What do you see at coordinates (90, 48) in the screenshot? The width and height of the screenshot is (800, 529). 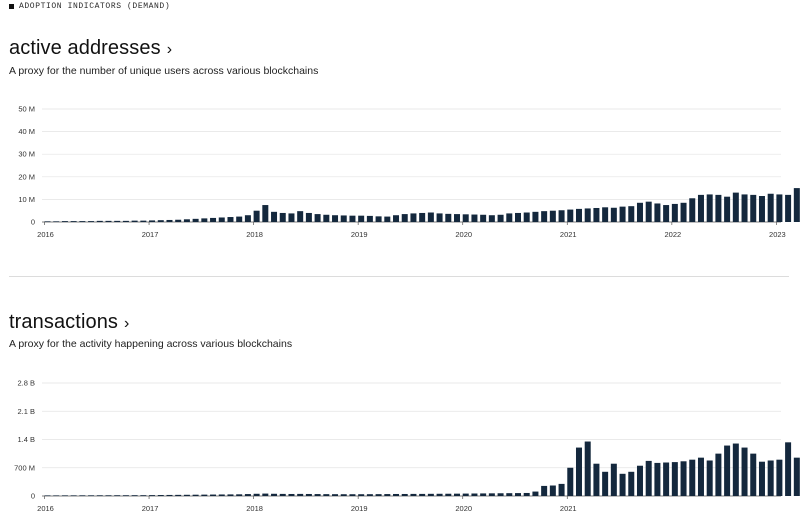 I see `active-addresses-title-link: active addresses ›` at bounding box center [90, 48].